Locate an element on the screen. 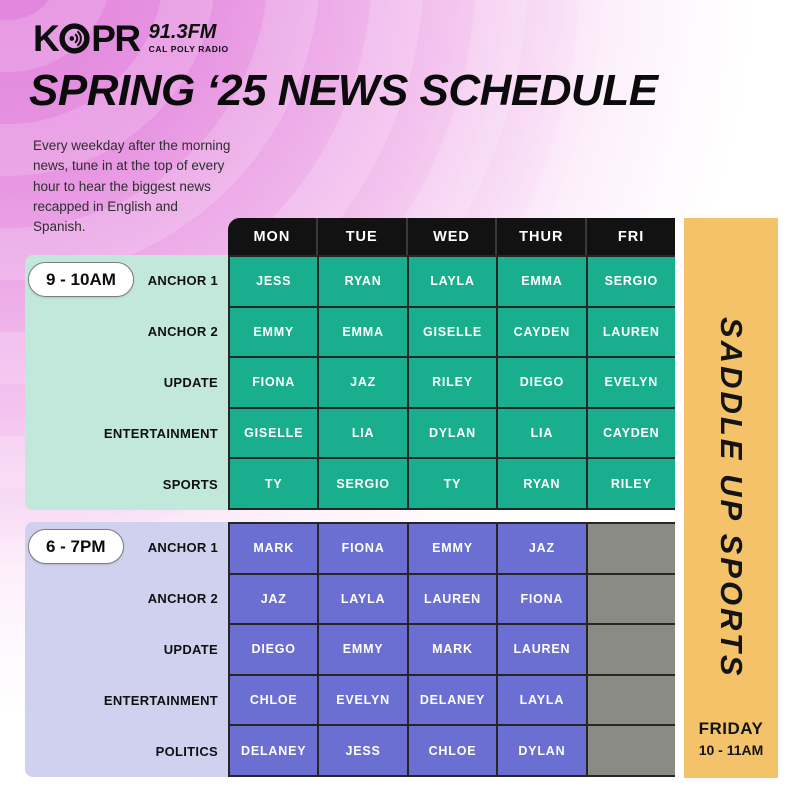 This screenshot has width=800, height=800. banner-schedule-info: FRIDAY 10 - 11AM is located at coordinates (731, 748).